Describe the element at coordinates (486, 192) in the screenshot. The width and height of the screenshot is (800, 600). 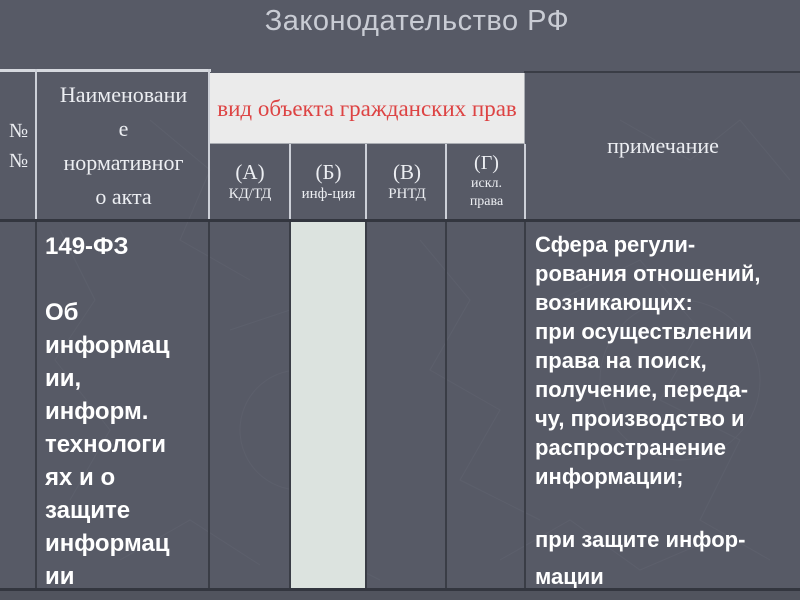
I see `subheader-g-sublabel: искл. права` at that location.